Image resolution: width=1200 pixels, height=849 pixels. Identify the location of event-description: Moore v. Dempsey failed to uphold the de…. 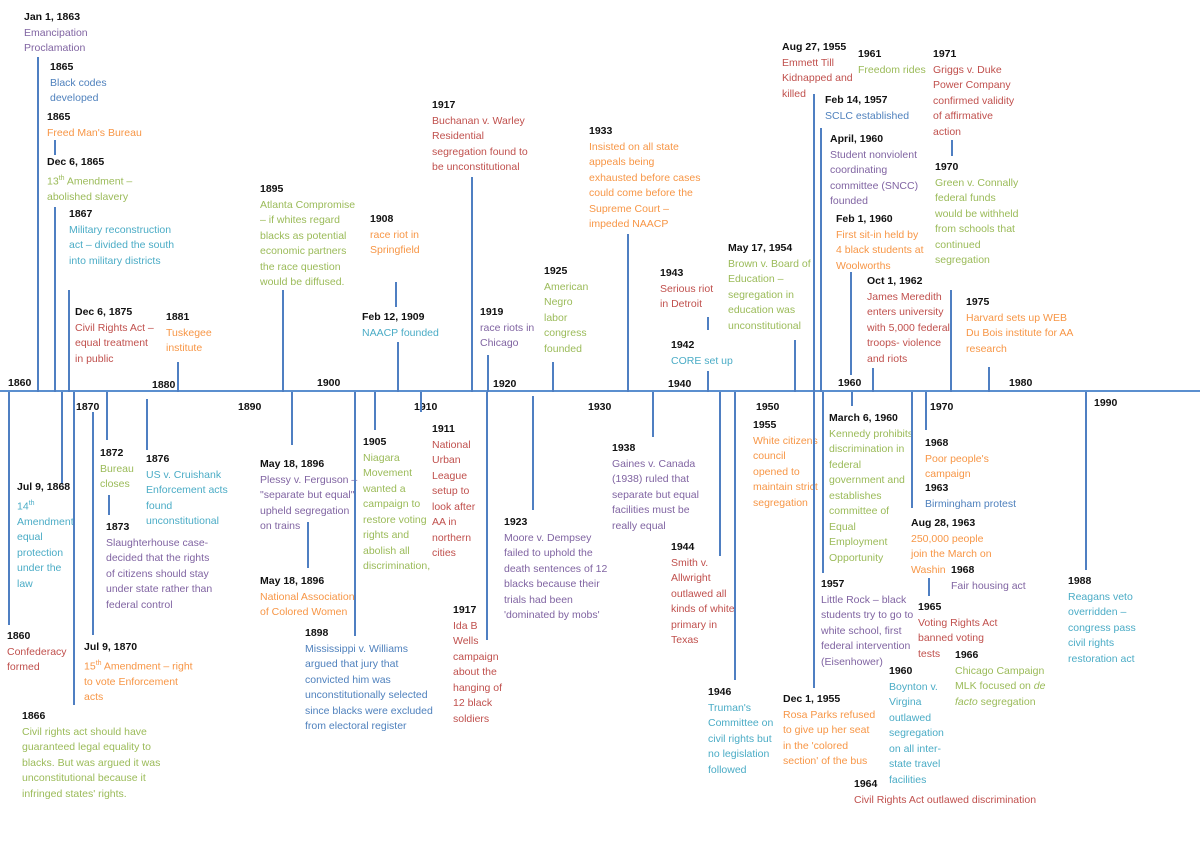
(556, 576).